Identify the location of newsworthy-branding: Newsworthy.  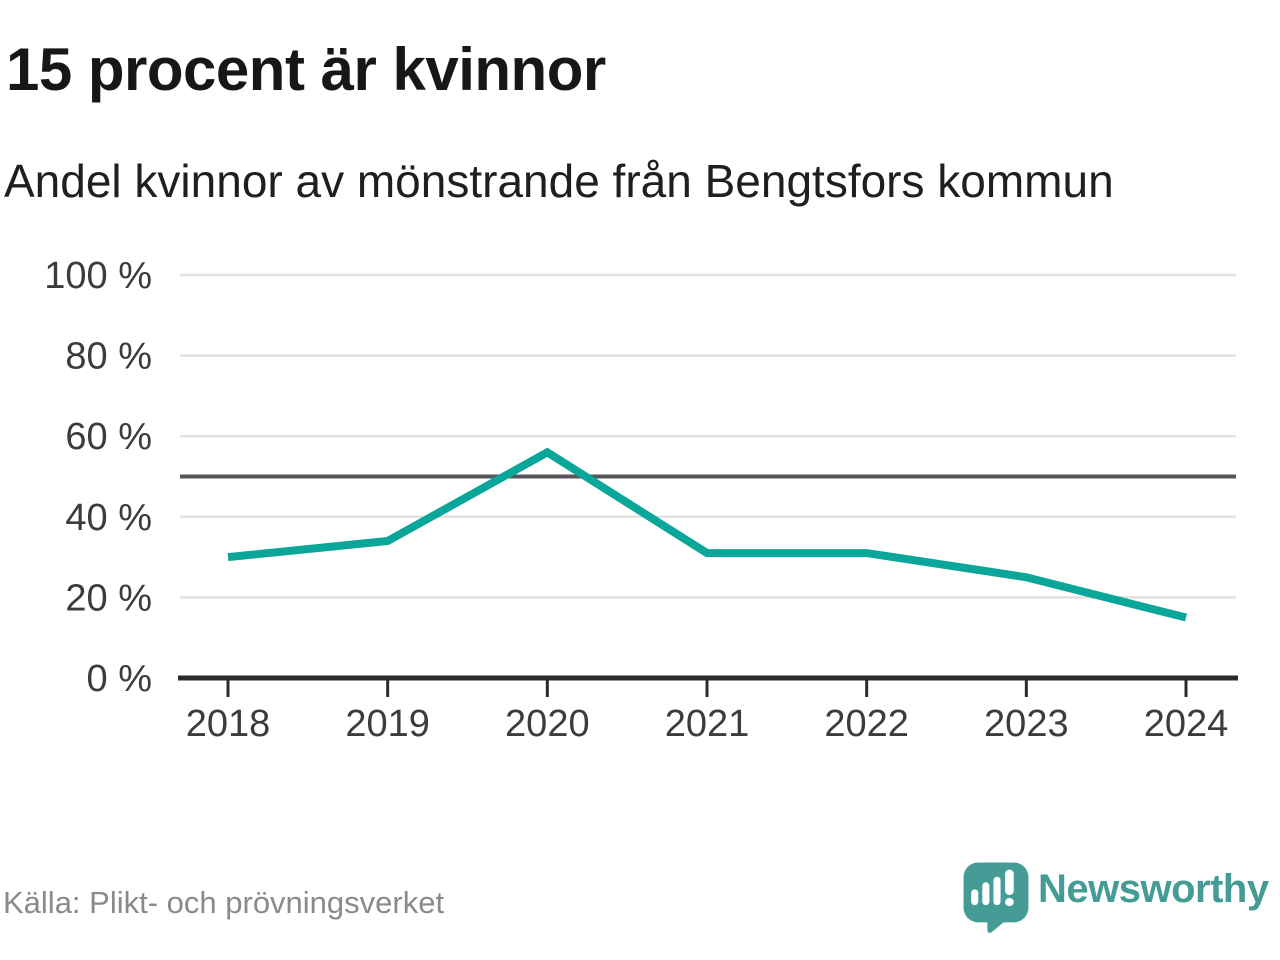
(1116, 897).